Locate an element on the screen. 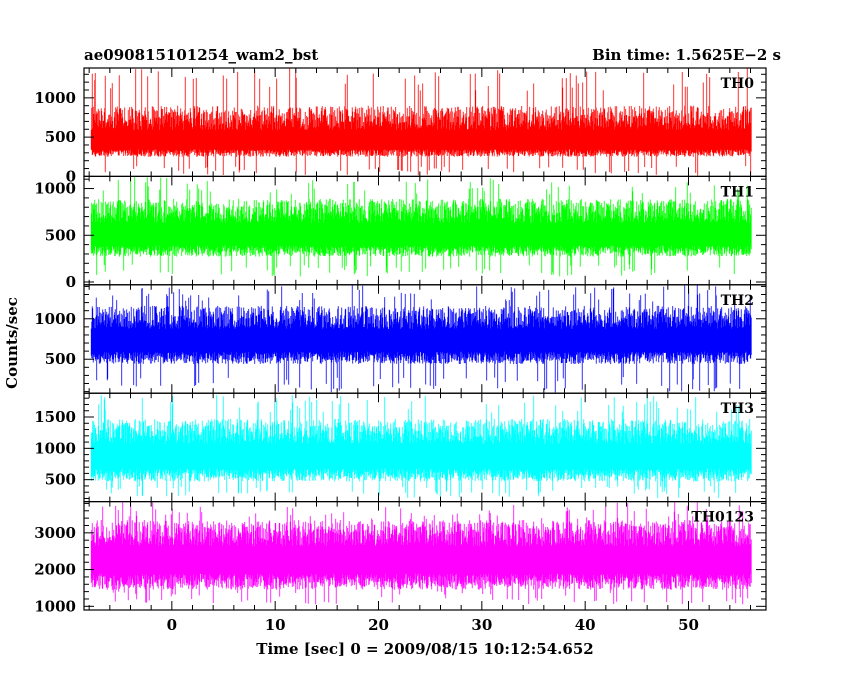  x-axis: 0 10 20 30 40 50 is located at coordinates (433, 625).